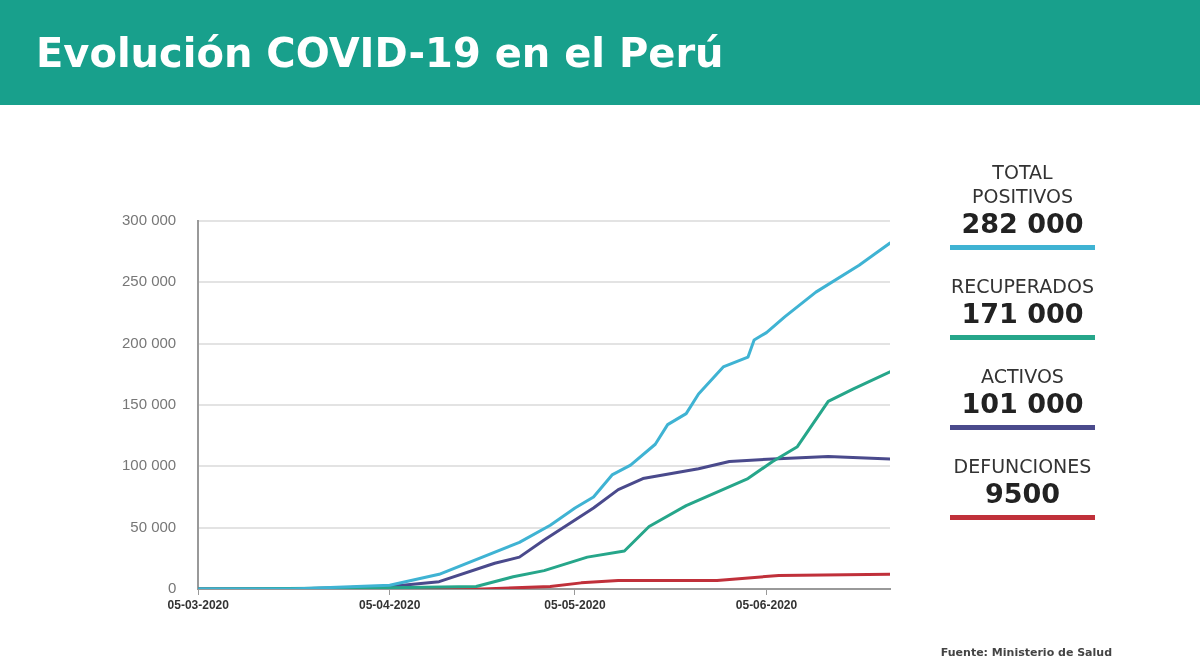 Image resolution: width=1200 pixels, height=671 pixels. What do you see at coordinates (149, 281) in the screenshot?
I see `y-tick-label: 250 000` at bounding box center [149, 281].